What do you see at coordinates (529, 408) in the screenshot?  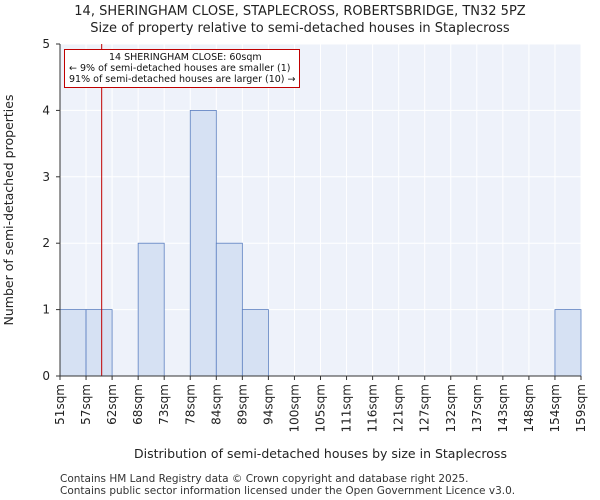 I see `x-tick-label: 148sqm` at bounding box center [529, 408].